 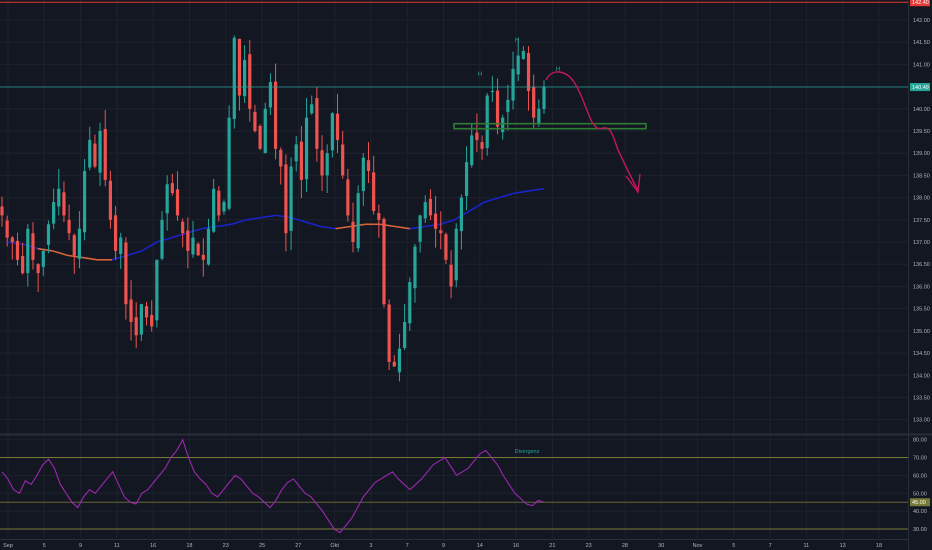 I want to click on rsi-line, so click(x=273, y=486).